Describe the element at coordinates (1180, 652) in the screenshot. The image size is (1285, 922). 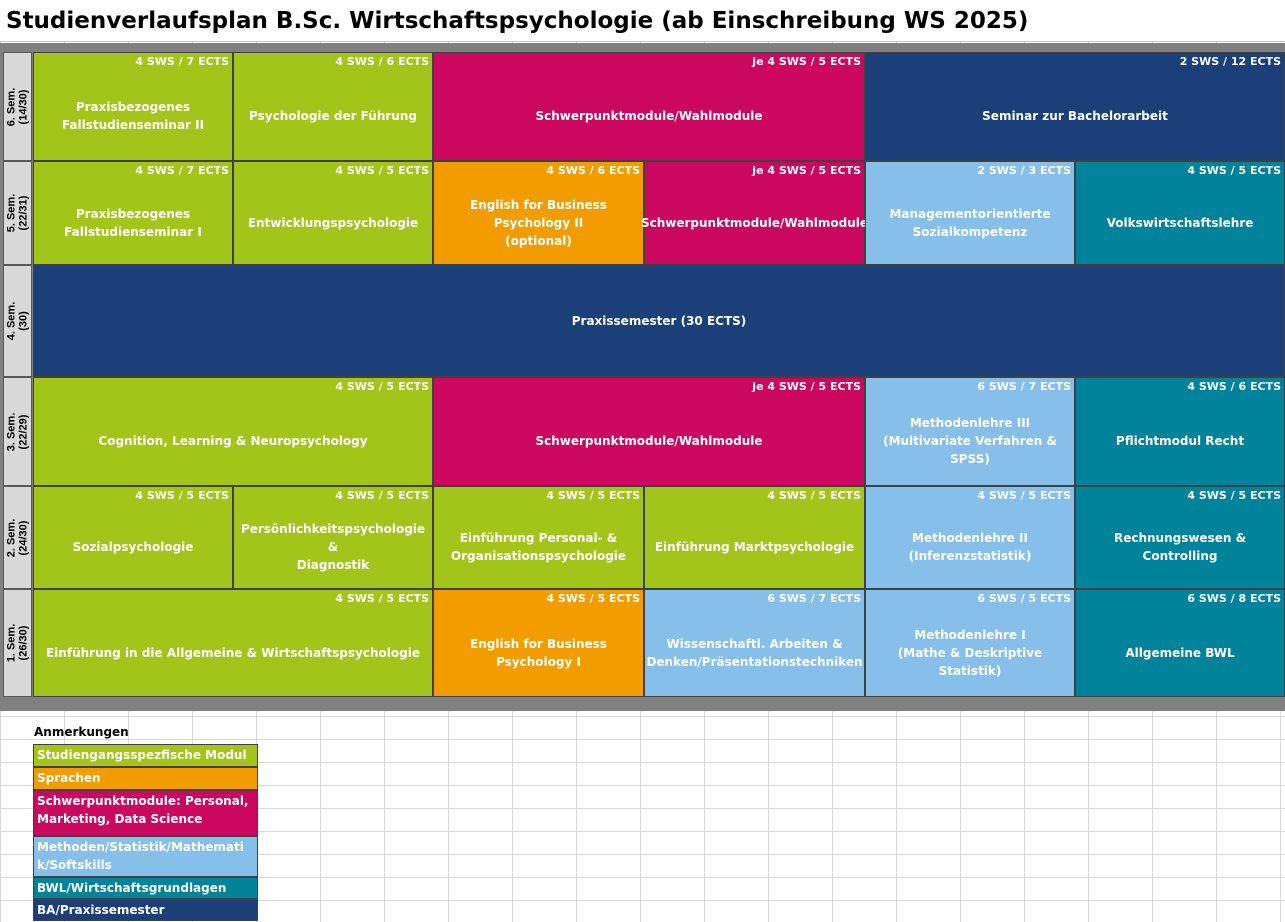
I see `module-name: Allgemeine BWL` at that location.